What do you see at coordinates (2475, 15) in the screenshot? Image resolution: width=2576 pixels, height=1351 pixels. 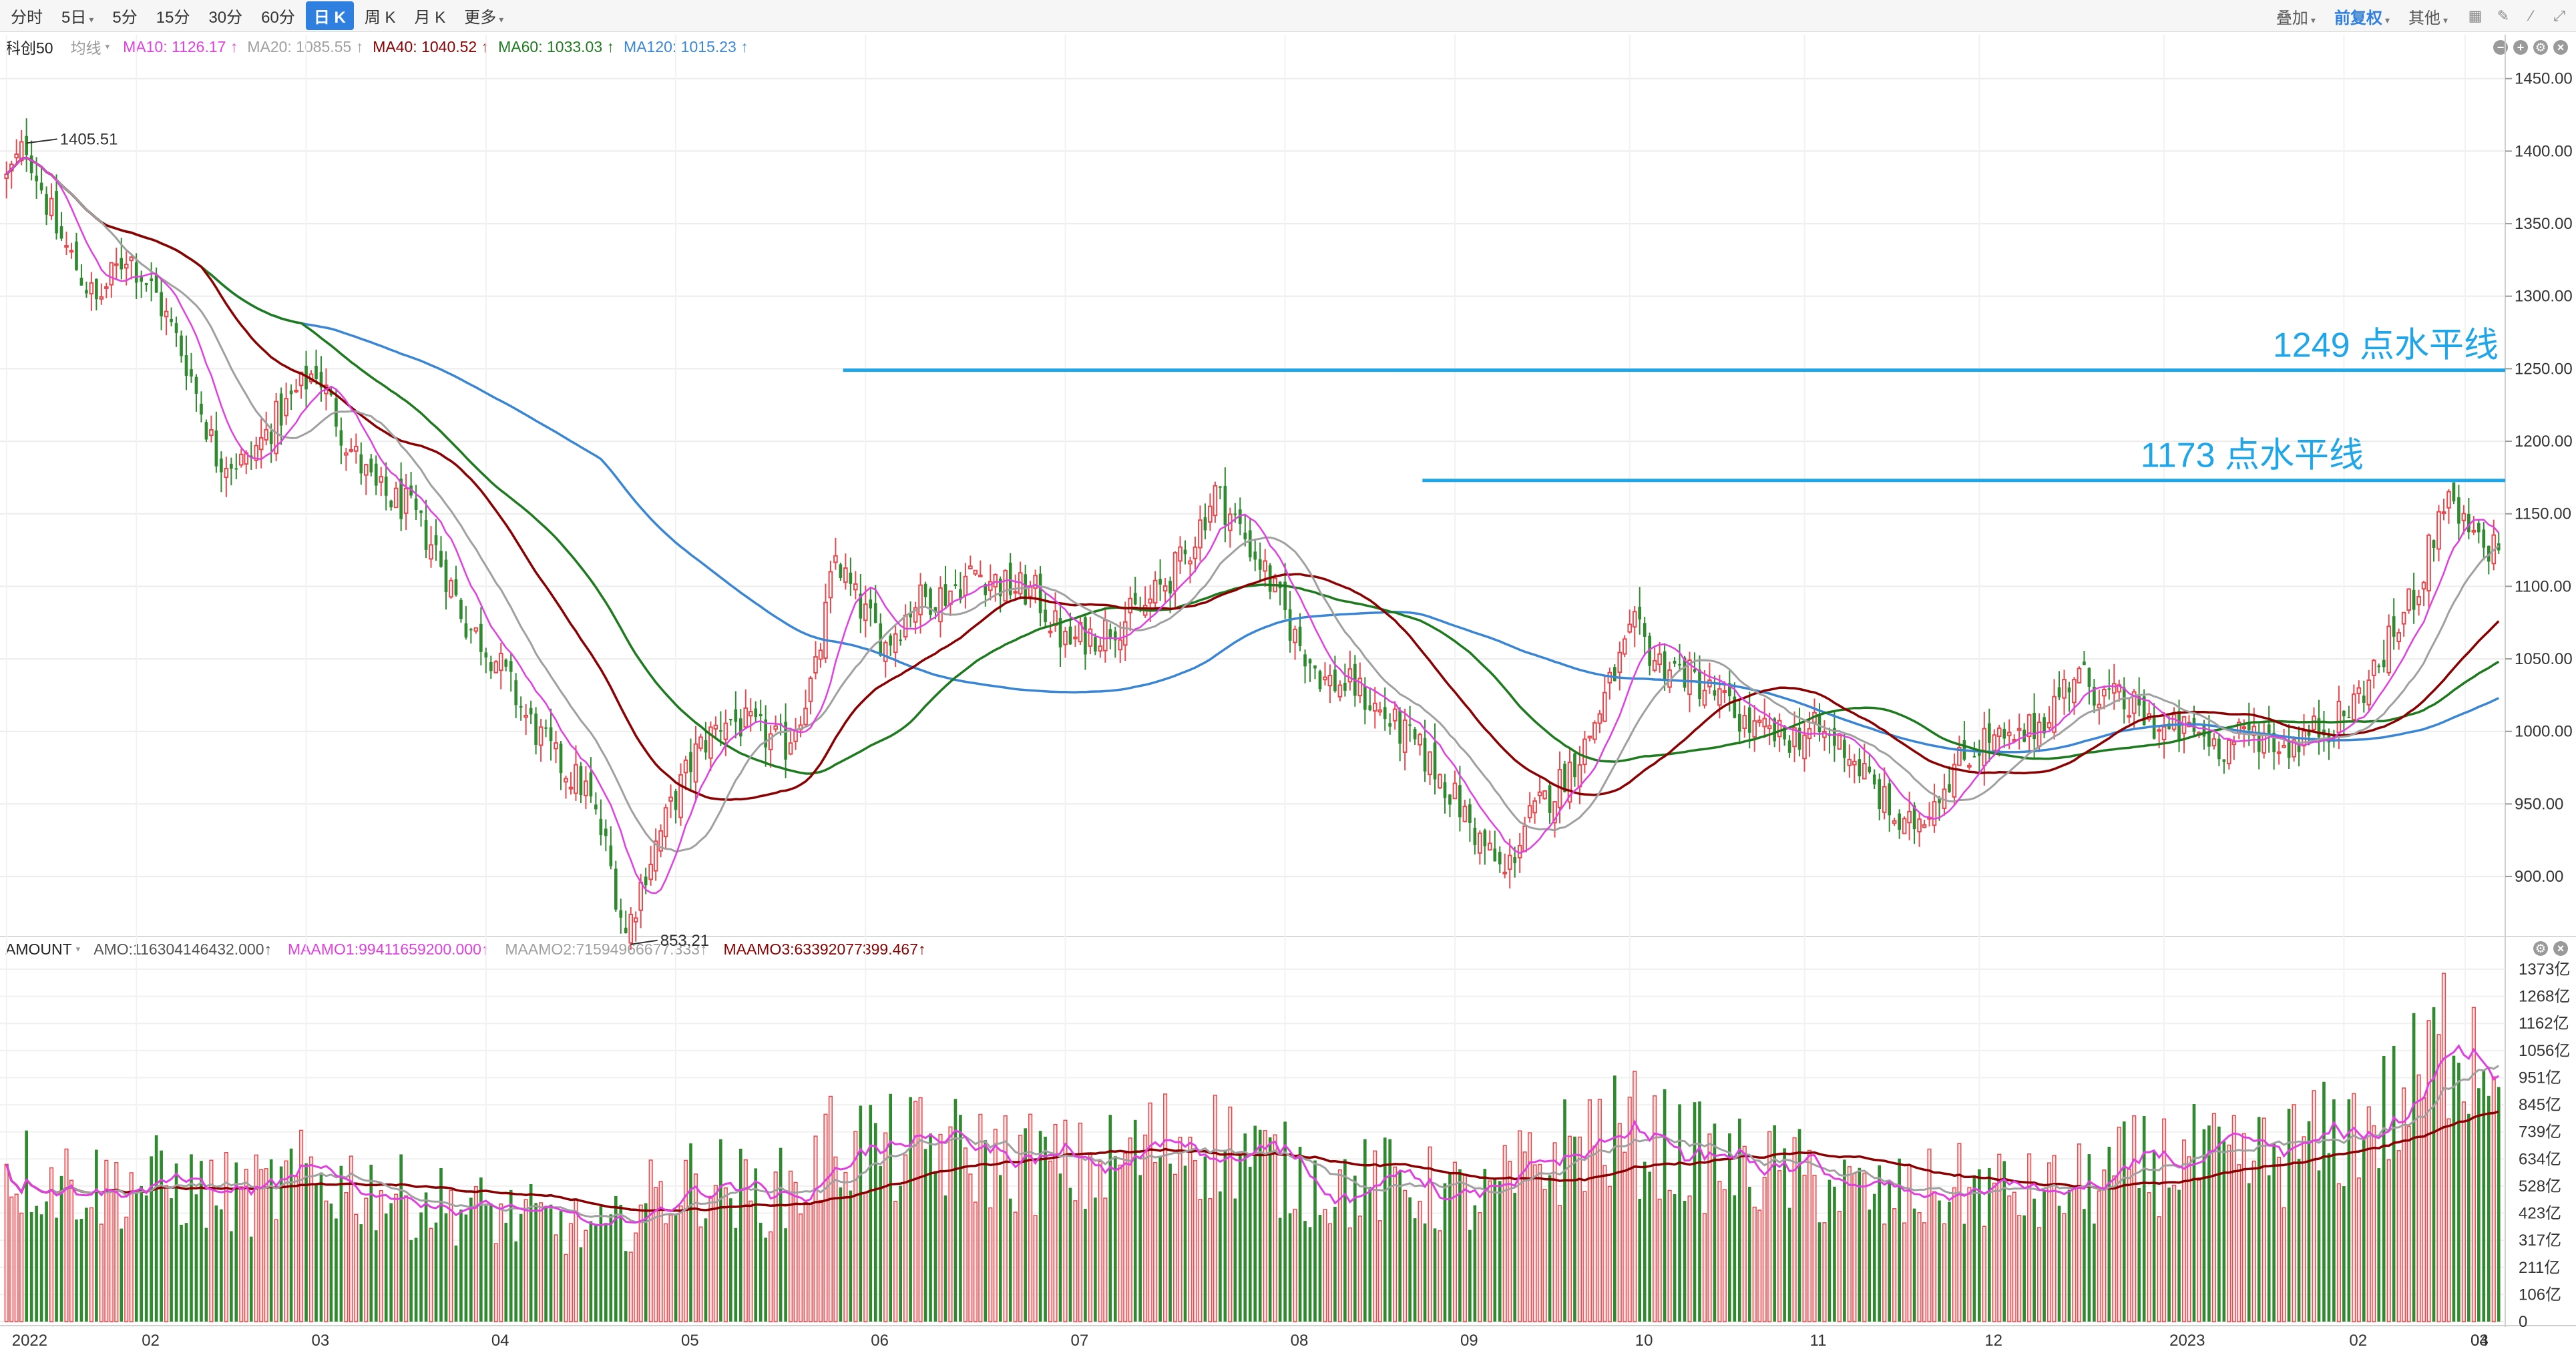 I see `grid-icon: ▦` at bounding box center [2475, 15].